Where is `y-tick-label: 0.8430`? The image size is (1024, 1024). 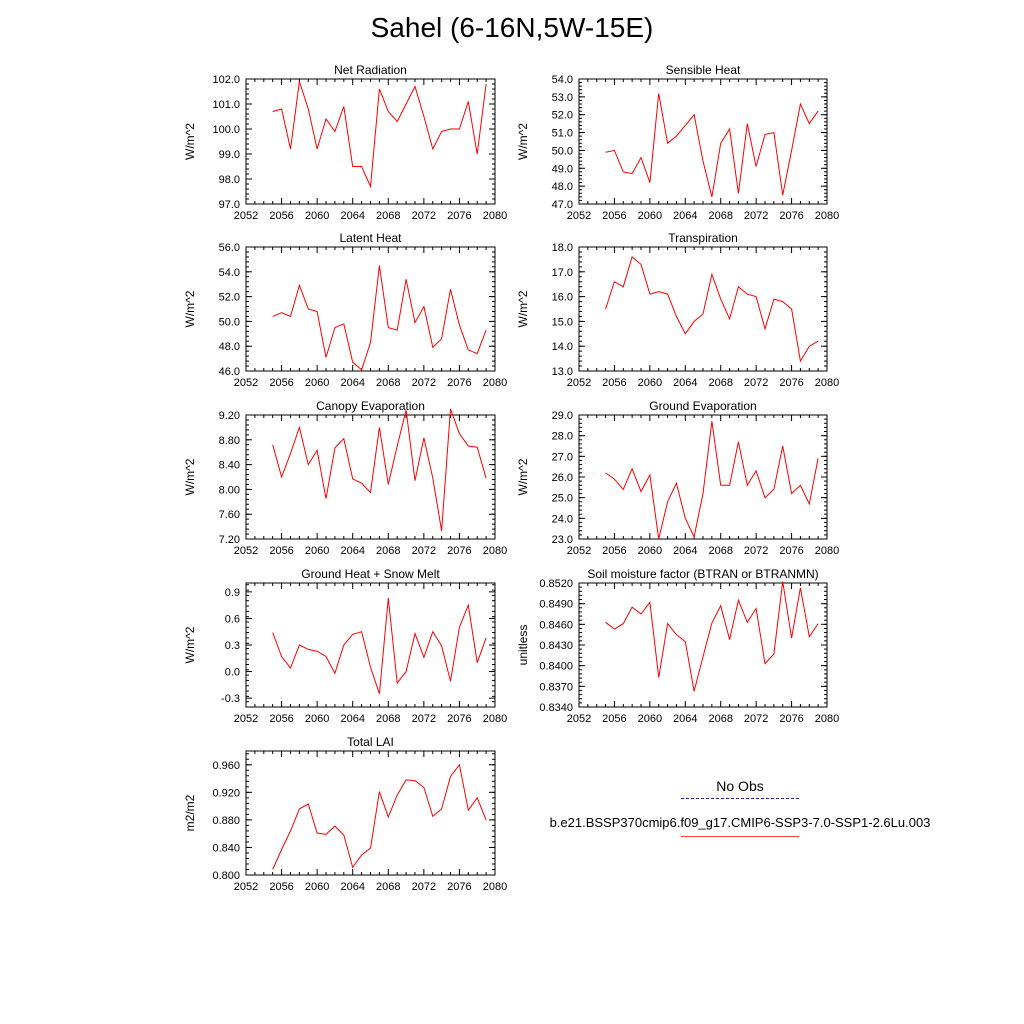 y-tick-label: 0.8430 is located at coordinates (556, 646).